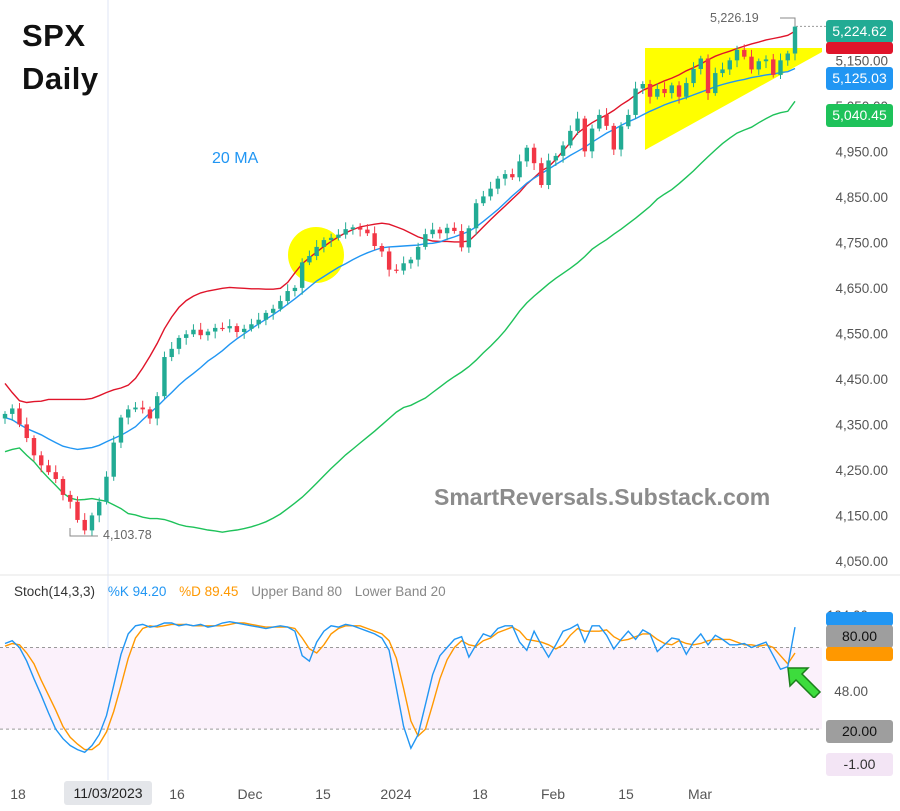 This screenshot has height=811, width=900. I want to click on stoch-legend-name: Stoch(14,3,3), so click(55, 591).